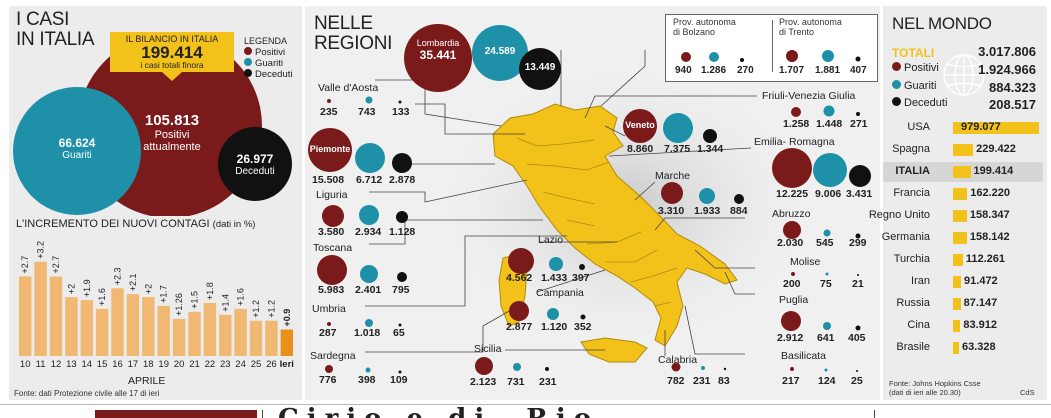  I want to click on legend-dot-deceduti, so click(248, 73).